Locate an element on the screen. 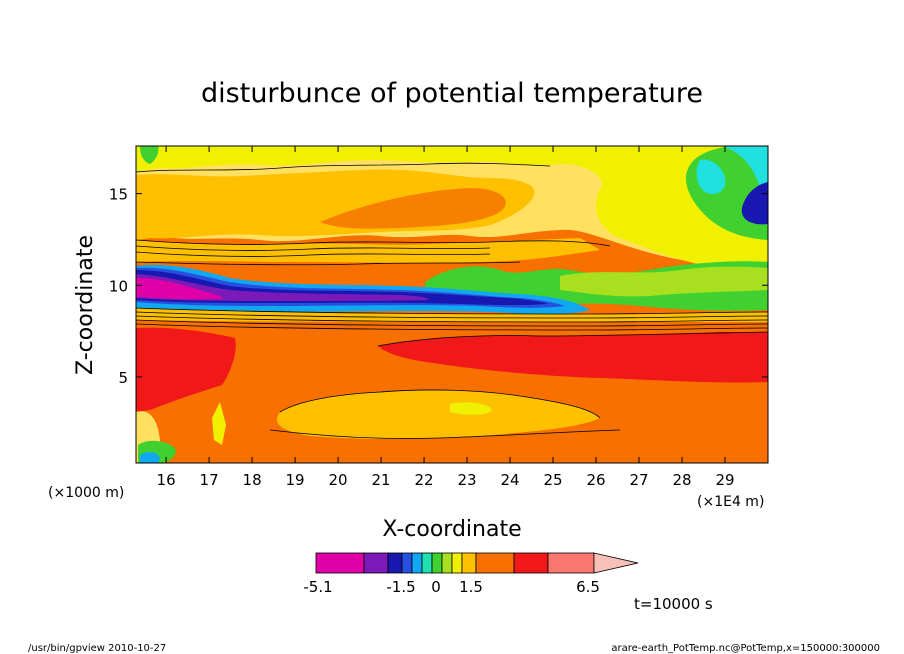 Image resolution: width=904 pixels, height=654 pixels. x-tick-label: 25 is located at coordinates (552, 480).